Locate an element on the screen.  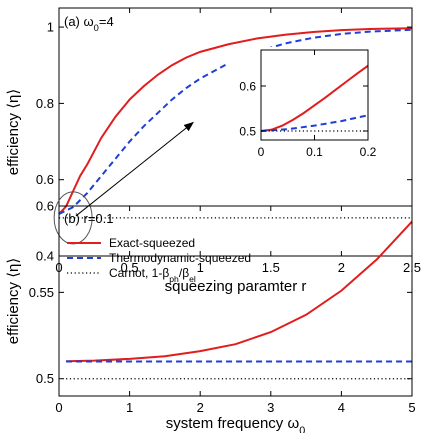
panel-a-x-axis-label: squeezing paramter r is located at coordinates (236, 286).